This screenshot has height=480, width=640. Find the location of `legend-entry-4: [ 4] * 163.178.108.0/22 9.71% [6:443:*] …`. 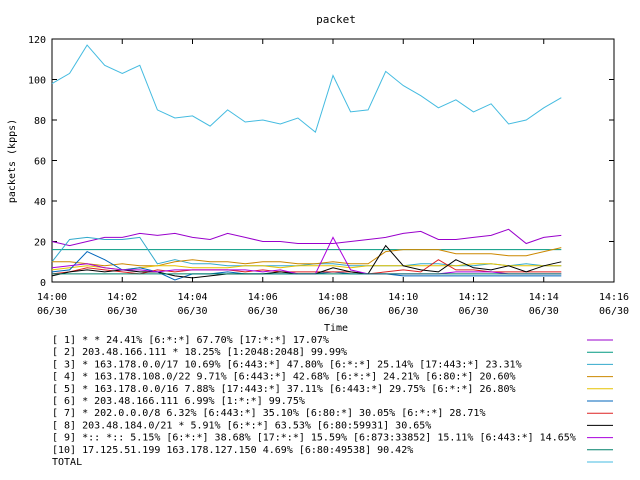

legend-entry-4: [ 4] * 163.178.108.0/22 9.71% [6:443:*] … is located at coordinates (284, 377).